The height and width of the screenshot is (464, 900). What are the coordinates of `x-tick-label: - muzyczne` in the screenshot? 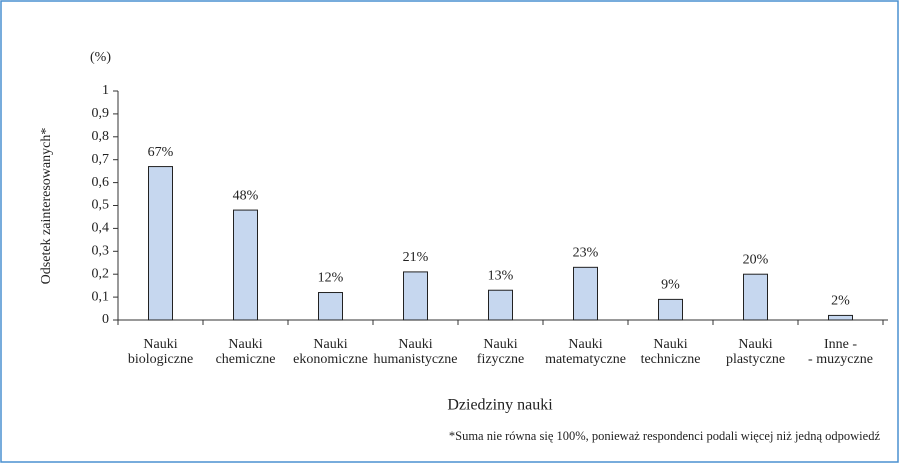 It's located at (840, 359).